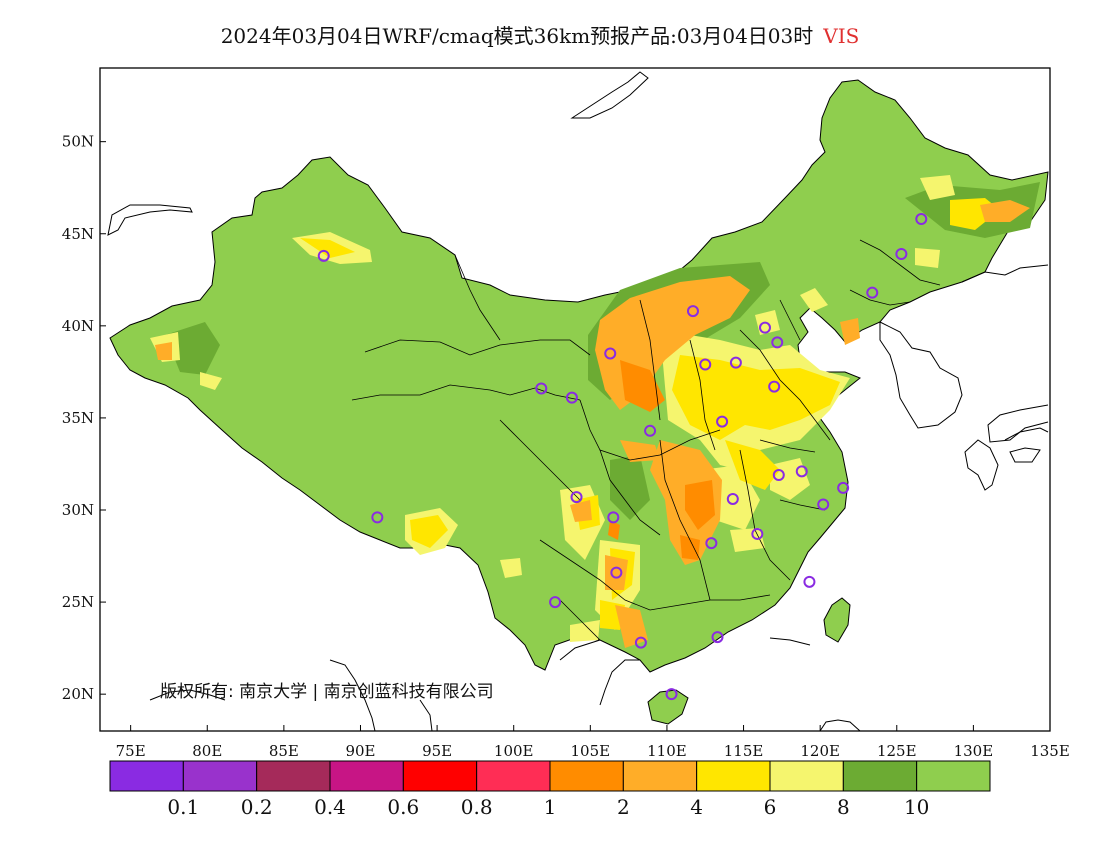 The image size is (1100, 850). What do you see at coordinates (78, 142) in the screenshot?
I see `lat-tick-label: 50N` at bounding box center [78, 142].